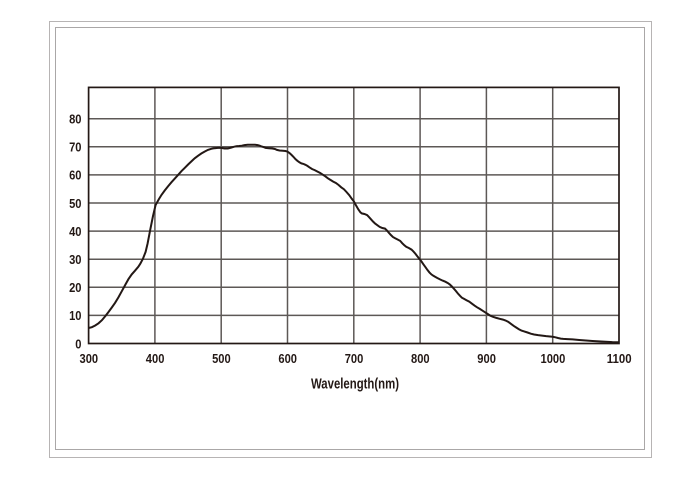 This screenshot has width=700, height=478. What do you see at coordinates (355, 385) in the screenshot?
I see `svg-text: Wavelength(nm)` at bounding box center [355, 385].